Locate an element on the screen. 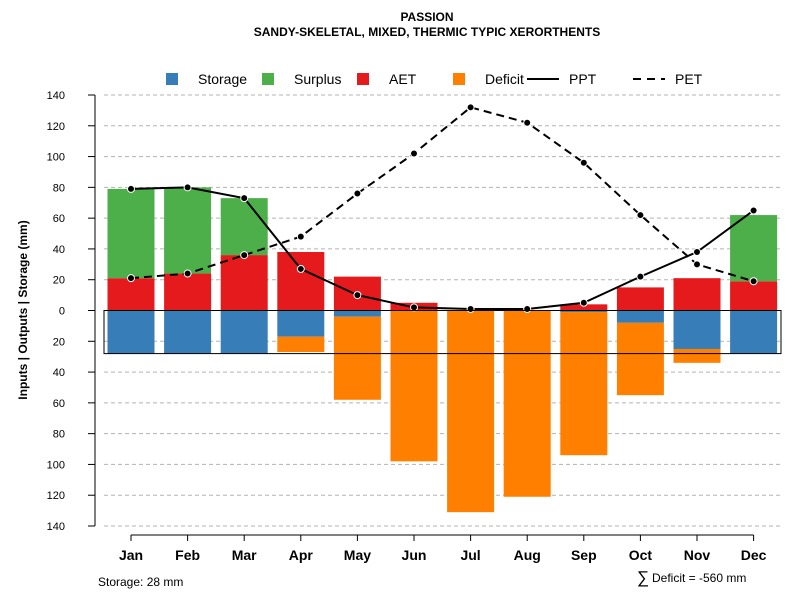 This screenshot has height=600, width=800. x-tick-label-jan: Jan is located at coordinates (131, 555).